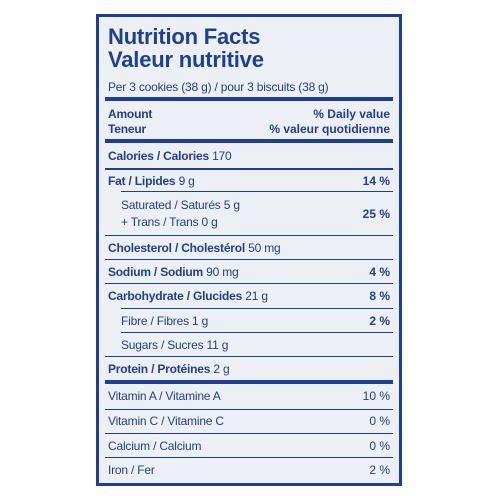  What do you see at coordinates (155, 446) in the screenshot?
I see `row: Calcium / Calcium` at bounding box center [155, 446].